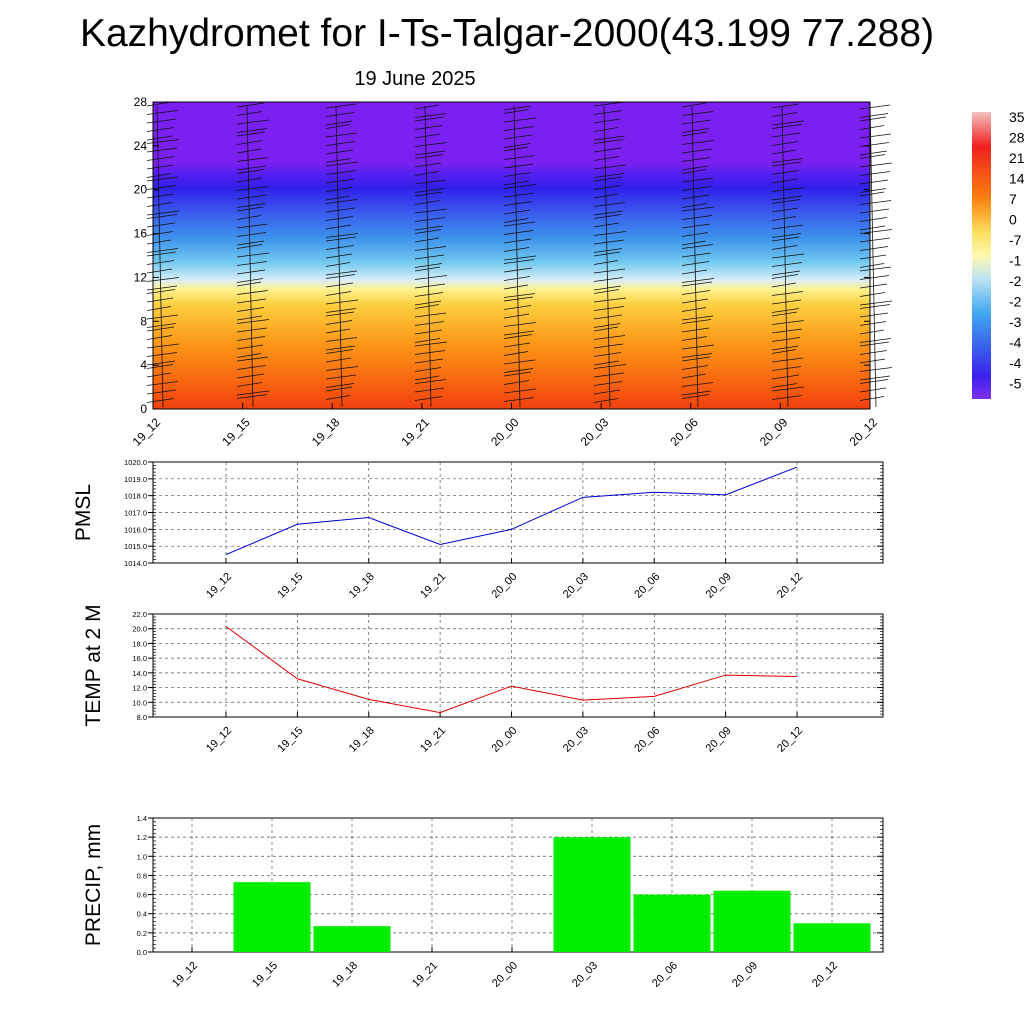 The width and height of the screenshot is (1024, 1024). What do you see at coordinates (745, 975) in the screenshot?
I see `x-tick-label: 20_09` at bounding box center [745, 975].